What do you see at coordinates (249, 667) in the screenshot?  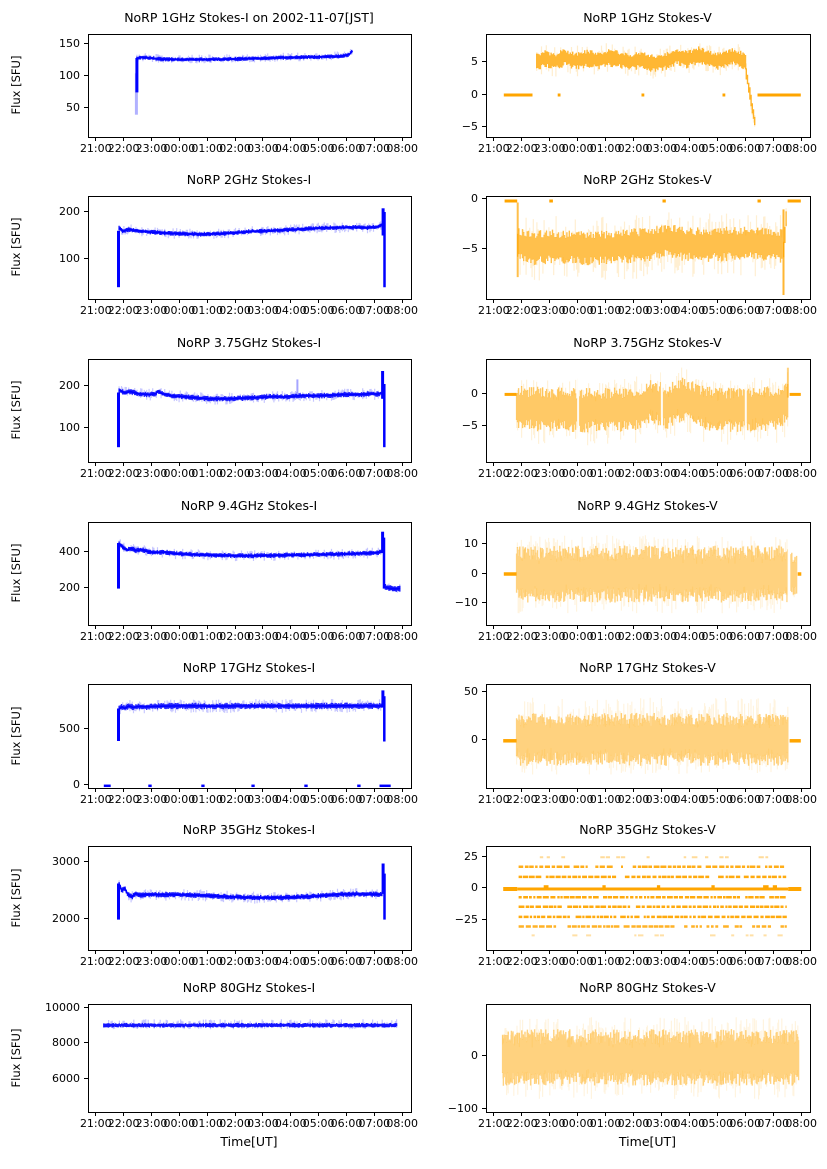 I see `panel-title: NoRP 17GHz Stokes-I` at bounding box center [249, 667].